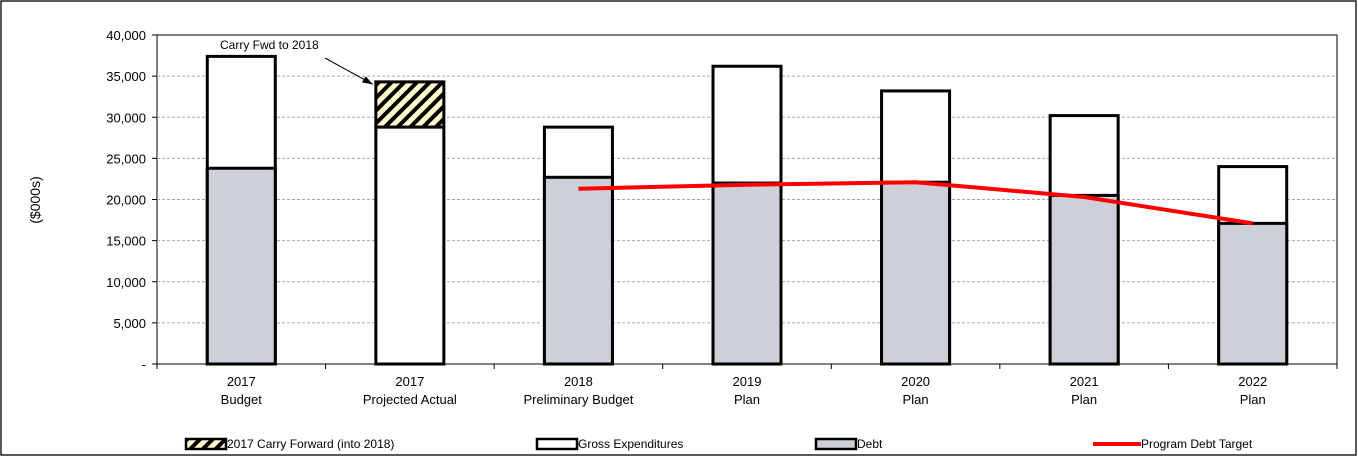  I want to click on x-tick-label: Preliminary Budget, so click(579, 399).